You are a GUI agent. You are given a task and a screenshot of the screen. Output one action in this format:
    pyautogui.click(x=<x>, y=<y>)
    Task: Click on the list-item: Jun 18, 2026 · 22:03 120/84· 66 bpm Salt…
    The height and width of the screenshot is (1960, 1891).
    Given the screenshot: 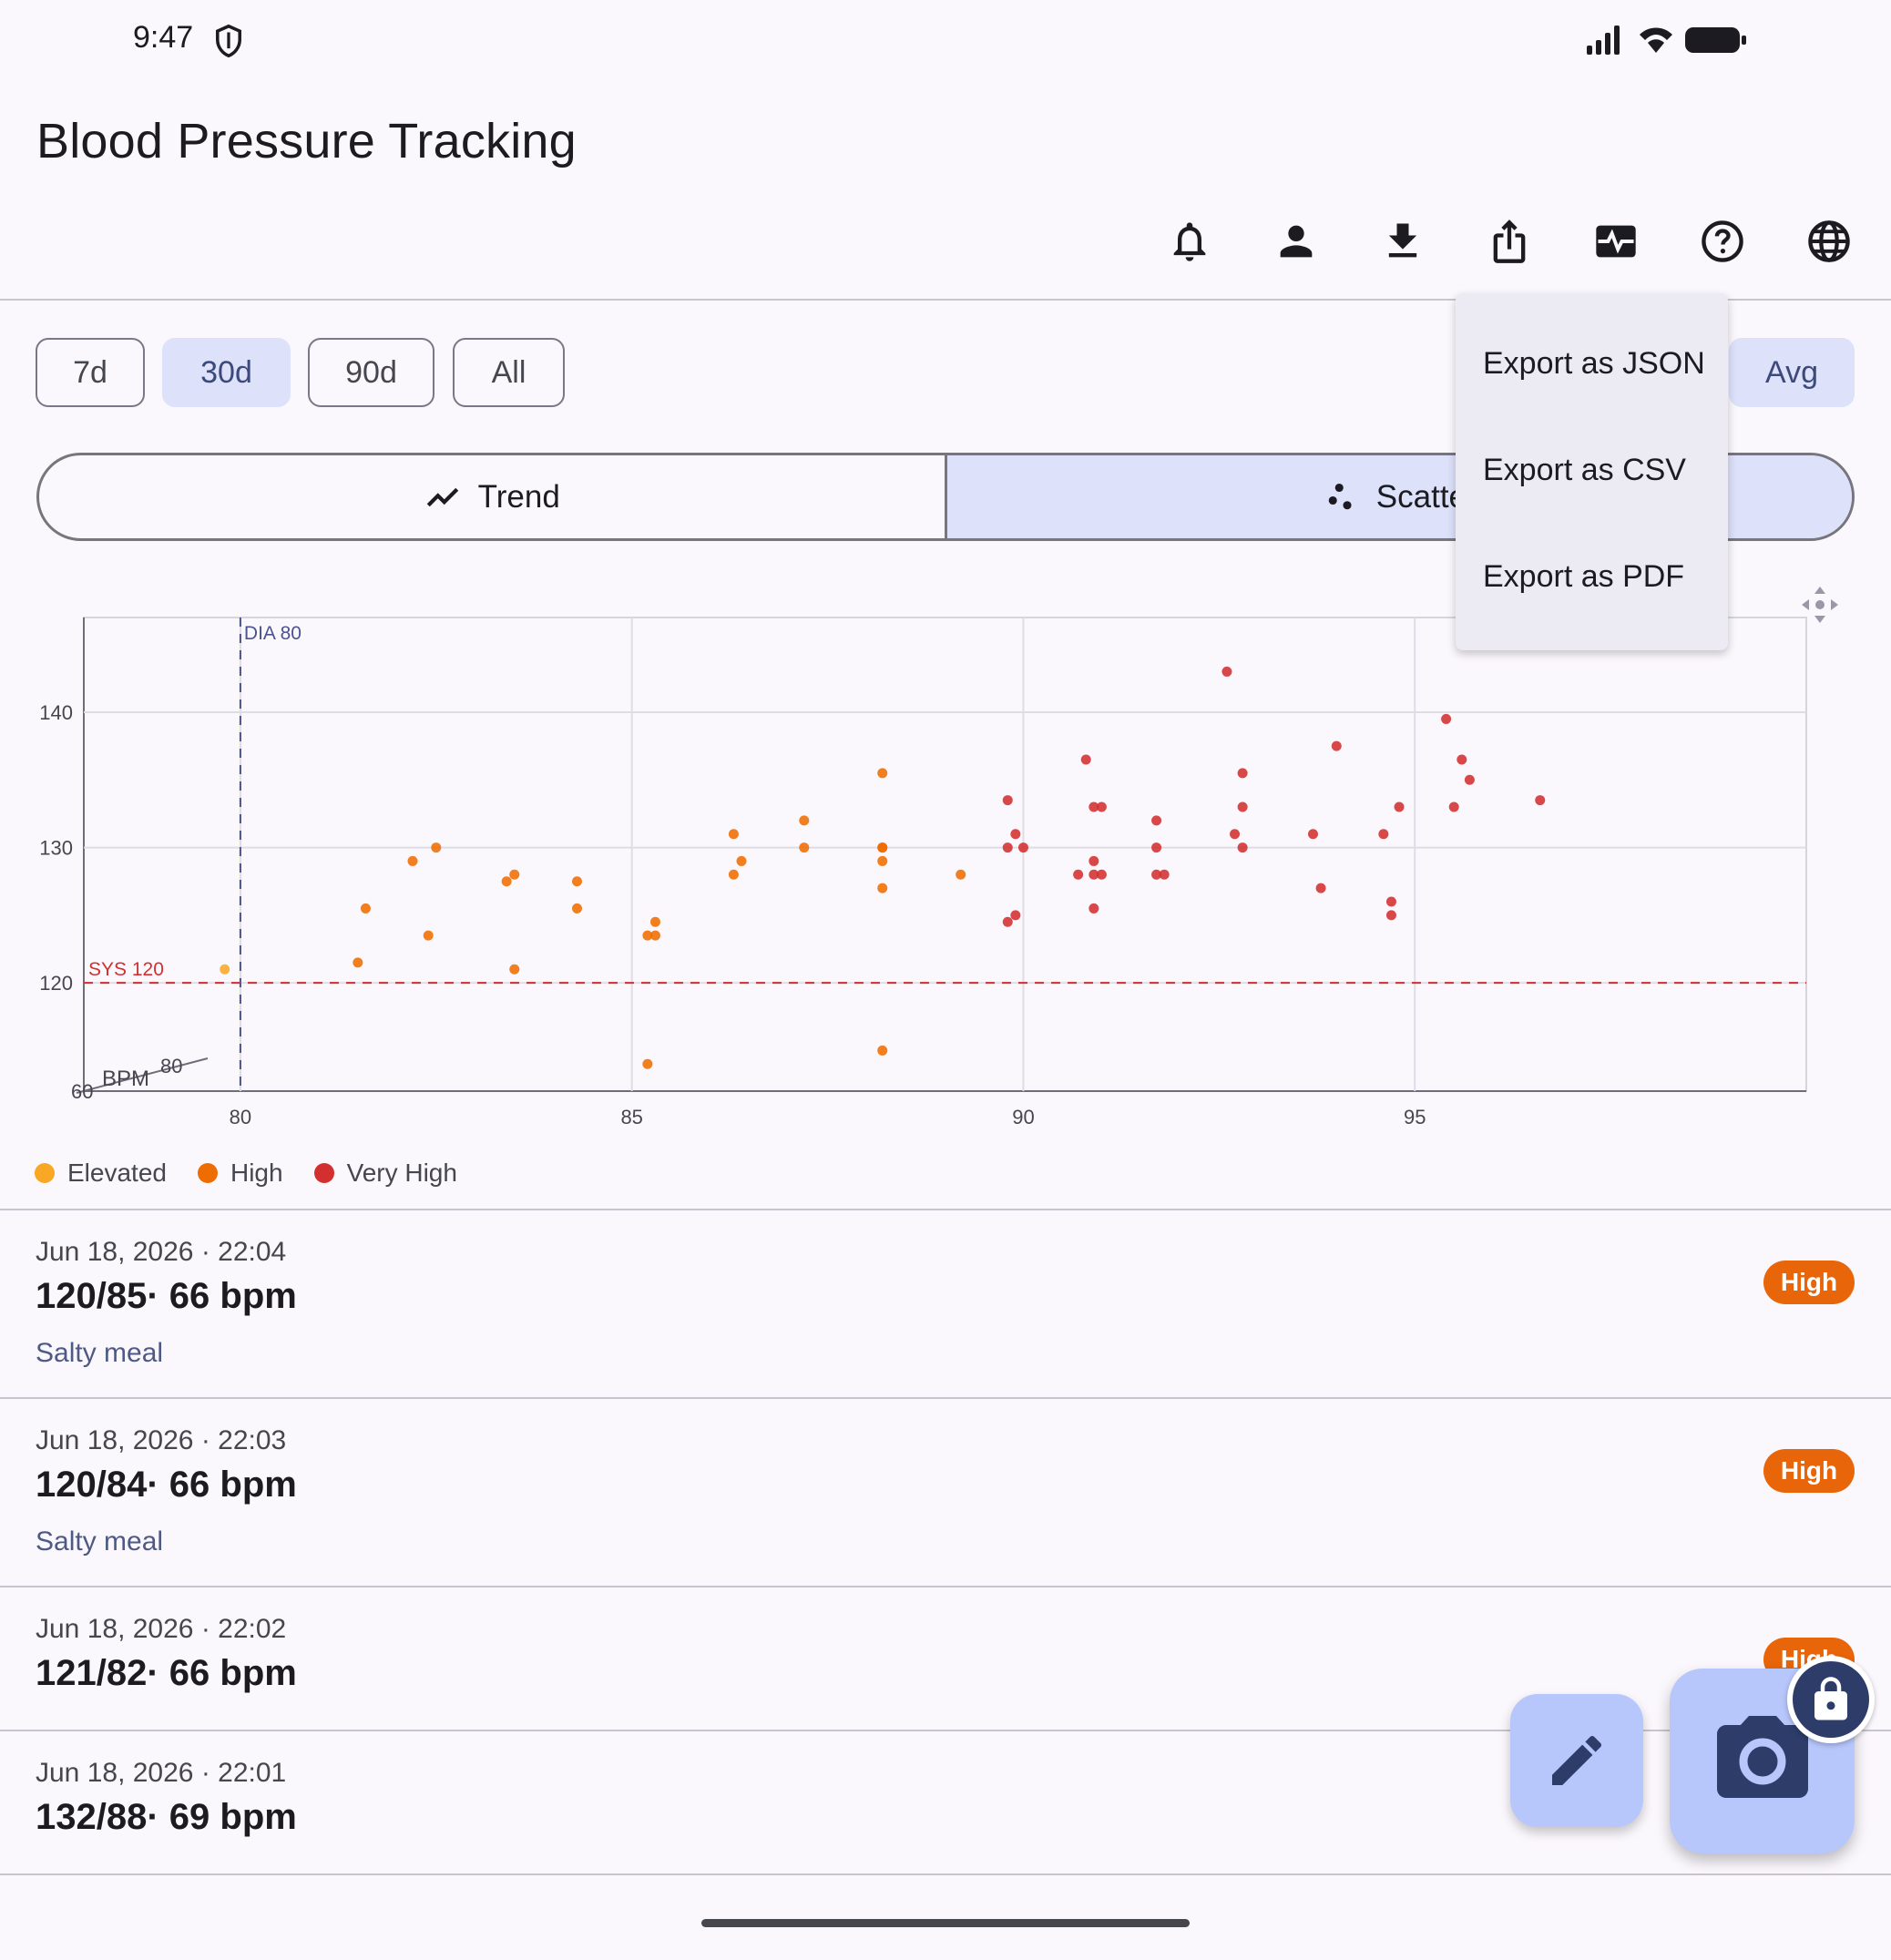 What is the action you would take?
    pyautogui.click(x=945, y=1493)
    